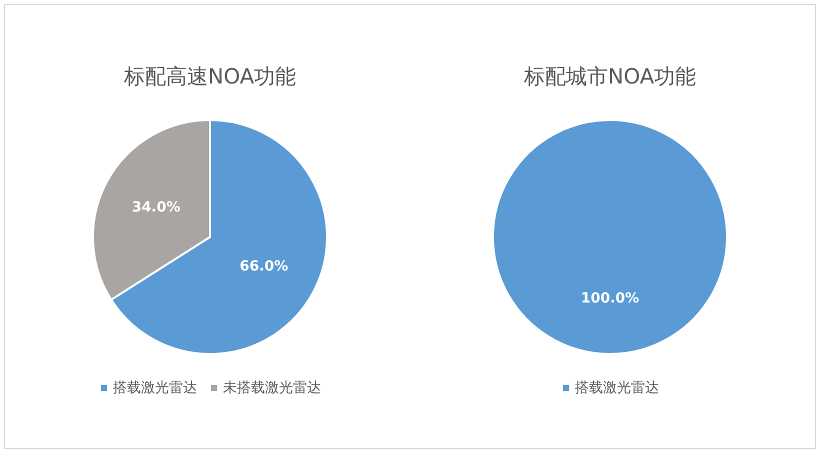  I want to click on data-label: 66.0%, so click(264, 266).